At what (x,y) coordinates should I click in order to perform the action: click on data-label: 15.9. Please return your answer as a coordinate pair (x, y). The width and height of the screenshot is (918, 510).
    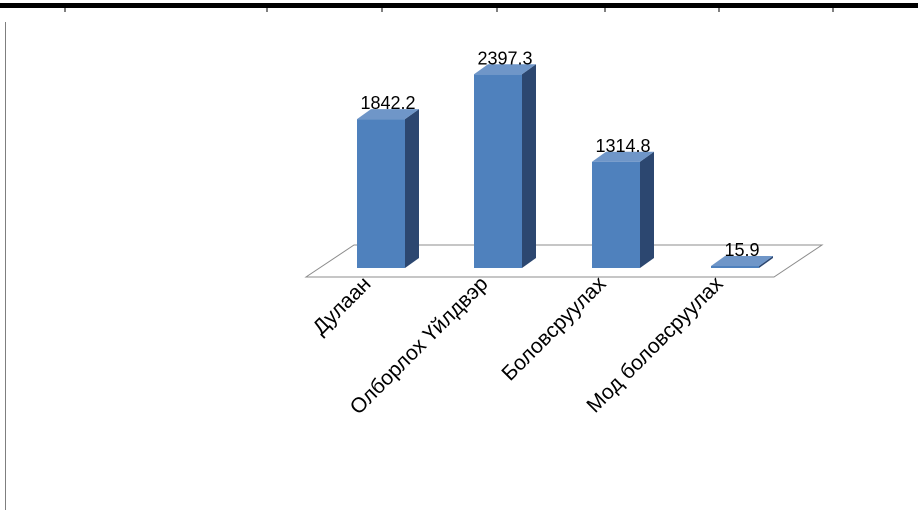
    Looking at the image, I should click on (741, 250).